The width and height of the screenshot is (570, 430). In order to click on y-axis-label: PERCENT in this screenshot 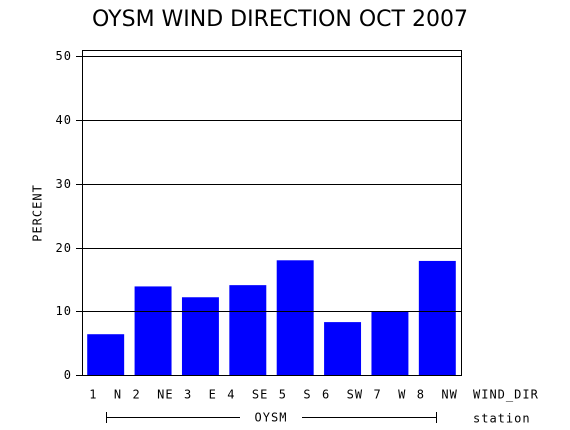, I will do `click(38, 213)`.